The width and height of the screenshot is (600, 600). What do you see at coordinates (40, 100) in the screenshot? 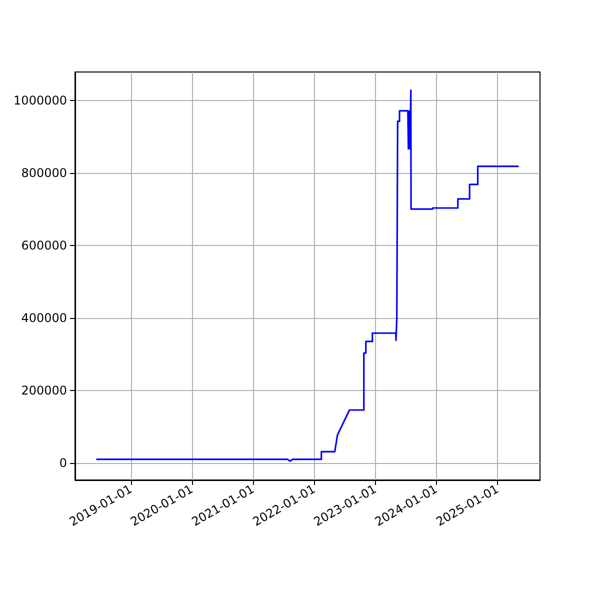
I see `y-tick-label: 1000000` at bounding box center [40, 100].